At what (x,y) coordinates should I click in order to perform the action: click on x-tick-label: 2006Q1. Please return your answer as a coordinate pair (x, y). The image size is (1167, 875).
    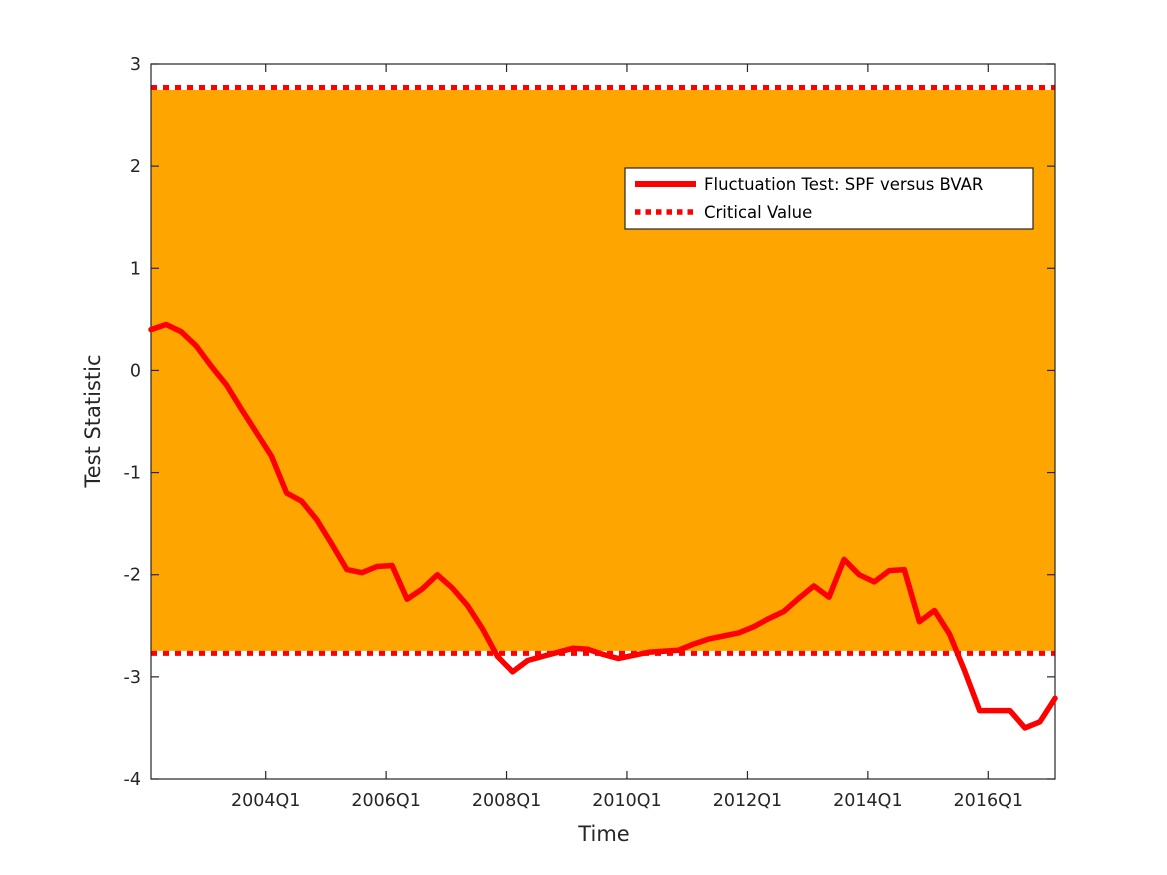
    Looking at the image, I should click on (385, 801).